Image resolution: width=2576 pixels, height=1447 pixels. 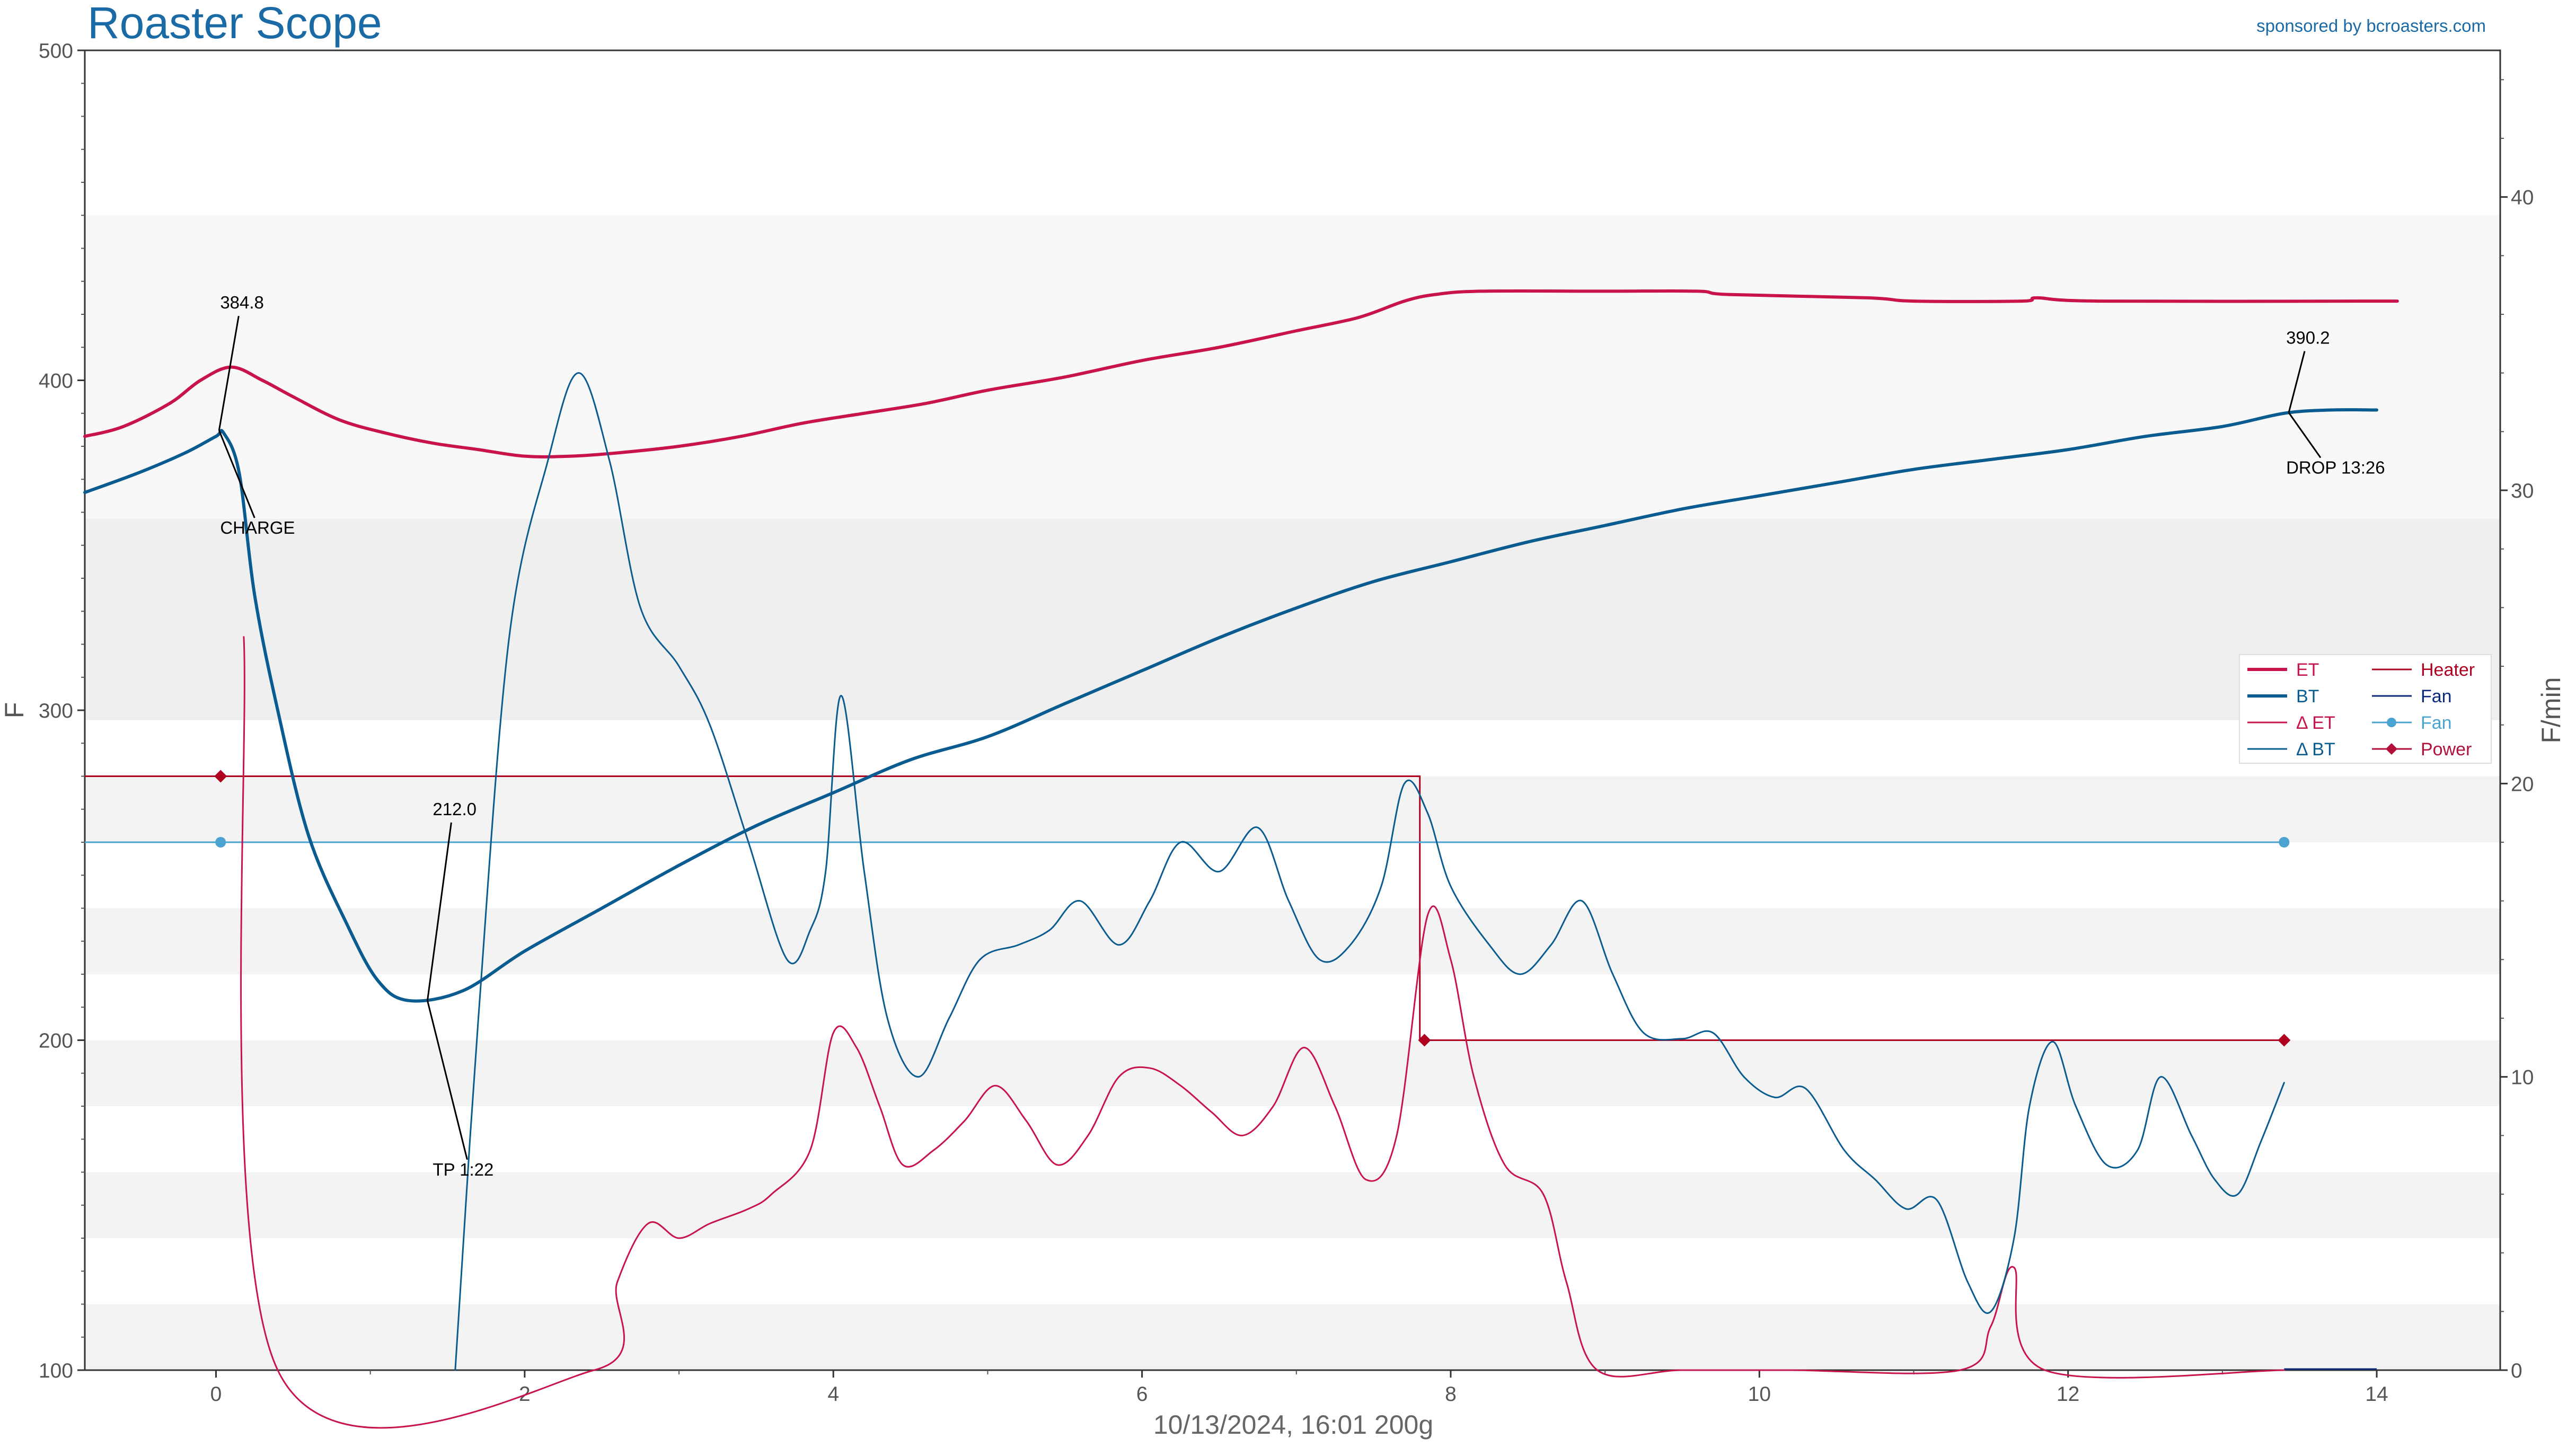 What do you see at coordinates (2371, 26) in the screenshot?
I see `sponsor-link: sponsored by bcroasters.com` at bounding box center [2371, 26].